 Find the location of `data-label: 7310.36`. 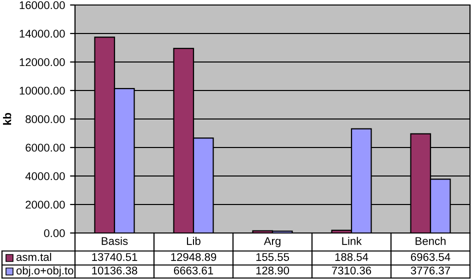

data-label: 7310.36 is located at coordinates (352, 270).